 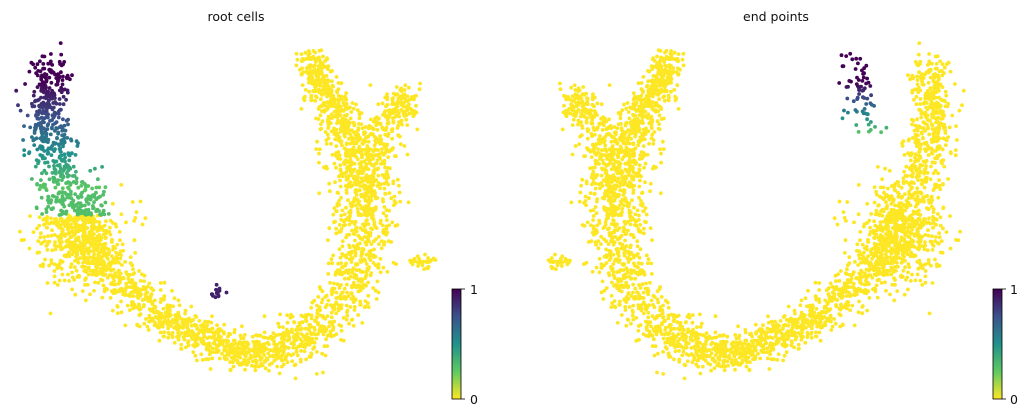 I want to click on panel-title: root cells, so click(x=235, y=16).